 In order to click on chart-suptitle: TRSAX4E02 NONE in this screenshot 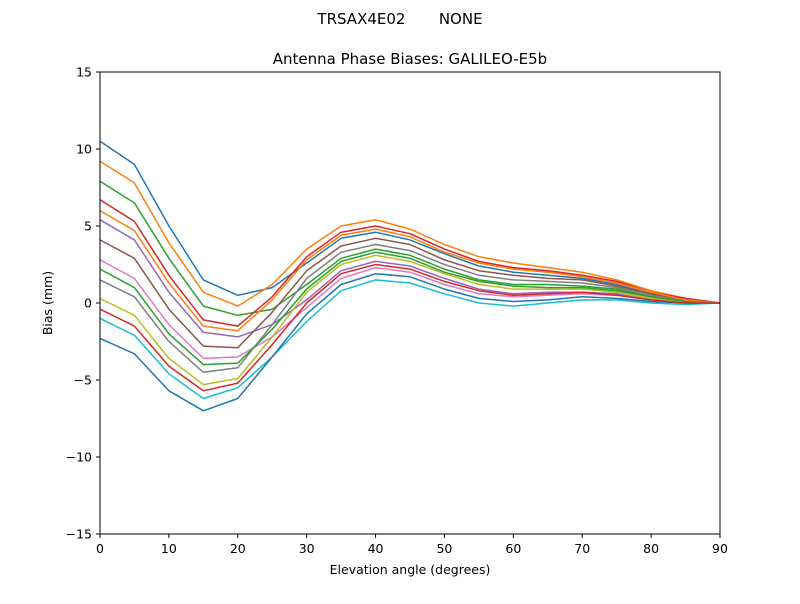, I will do `click(399, 19)`.